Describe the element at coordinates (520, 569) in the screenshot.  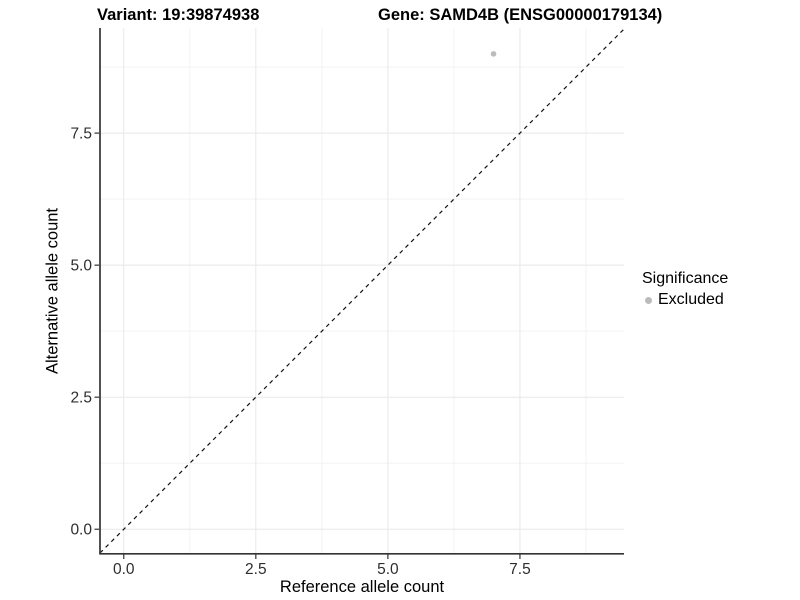
I see `x-tick-label: 7.5` at that location.